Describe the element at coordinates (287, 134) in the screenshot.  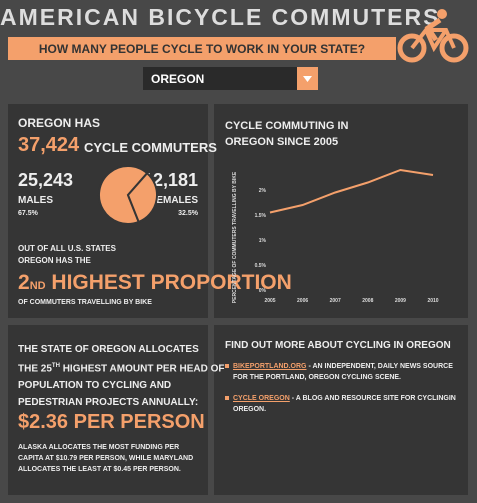
I see `chart-title: CYCLE COMMUTING IN OREGON SINCE 2005` at that location.